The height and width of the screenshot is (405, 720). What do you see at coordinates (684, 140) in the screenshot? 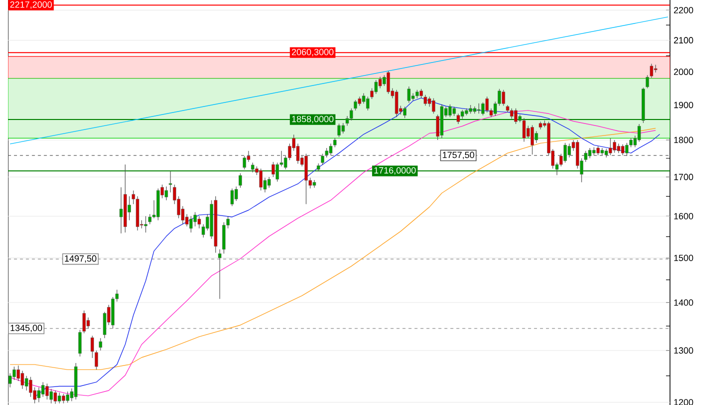
I see `y-tick-label: 1800` at bounding box center [684, 140].